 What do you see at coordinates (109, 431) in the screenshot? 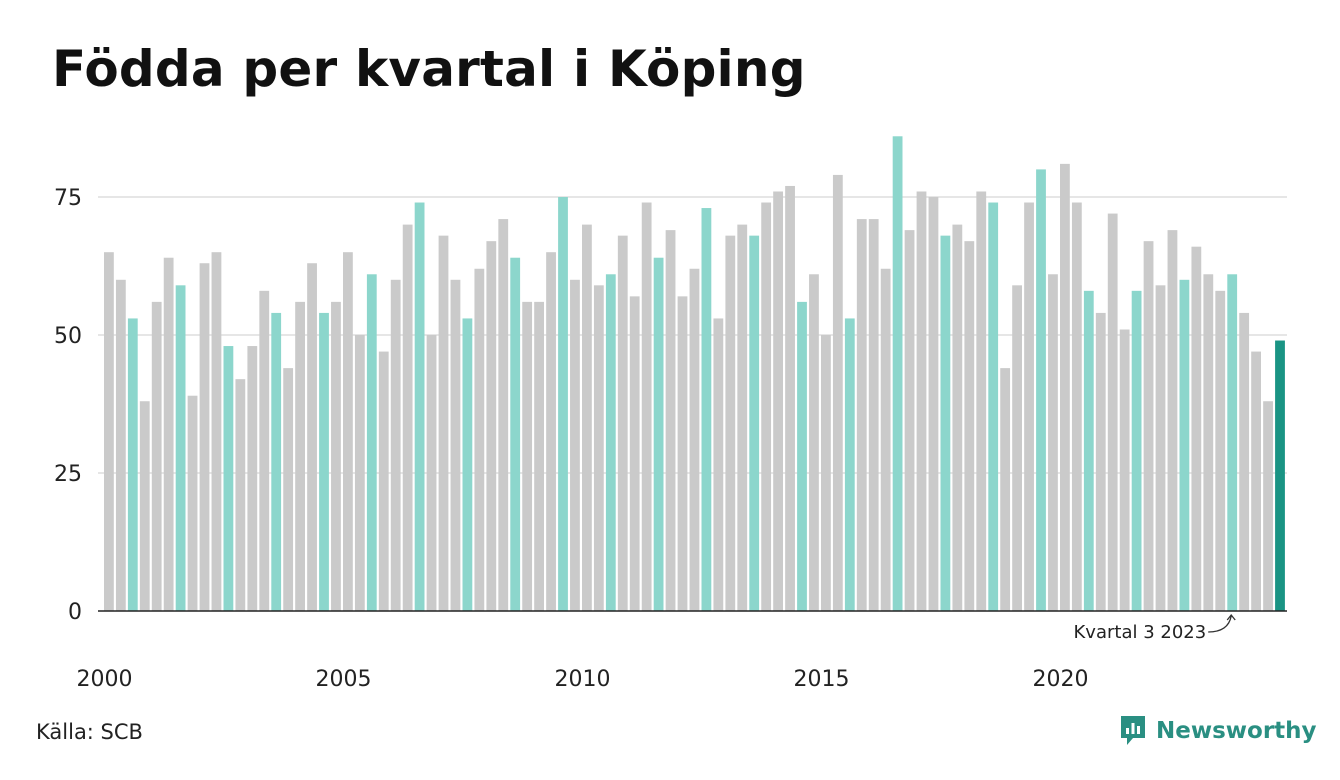
I see `bar-2000-q1` at bounding box center [109, 431].